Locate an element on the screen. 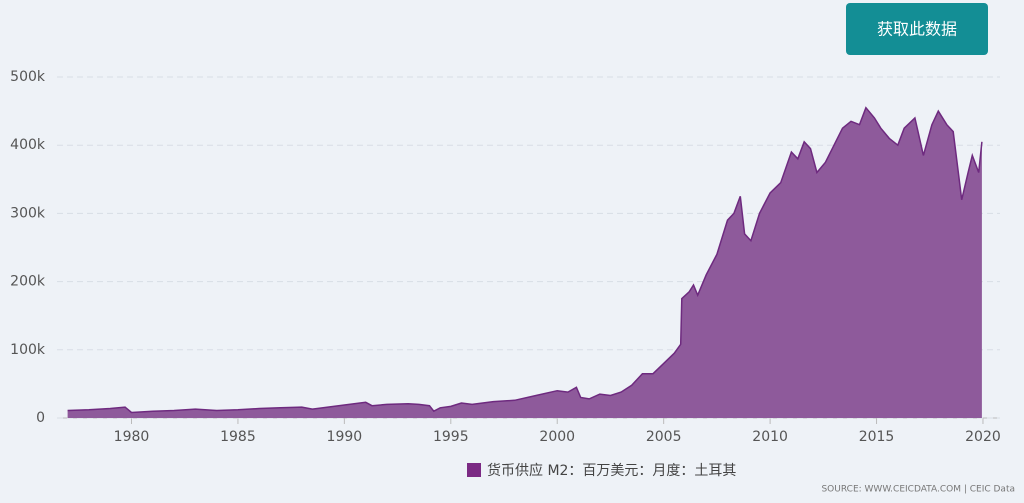  x-tick-label: 1995 is located at coordinates (451, 437).